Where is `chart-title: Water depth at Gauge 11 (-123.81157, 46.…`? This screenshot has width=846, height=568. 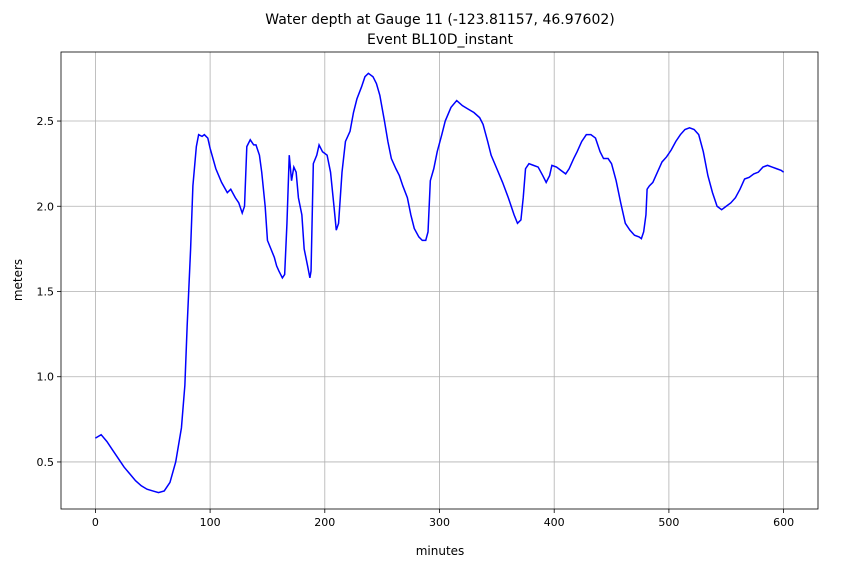 chart-title: Water depth at Gauge 11 (-123.81157, 46.… is located at coordinates (439, 20).